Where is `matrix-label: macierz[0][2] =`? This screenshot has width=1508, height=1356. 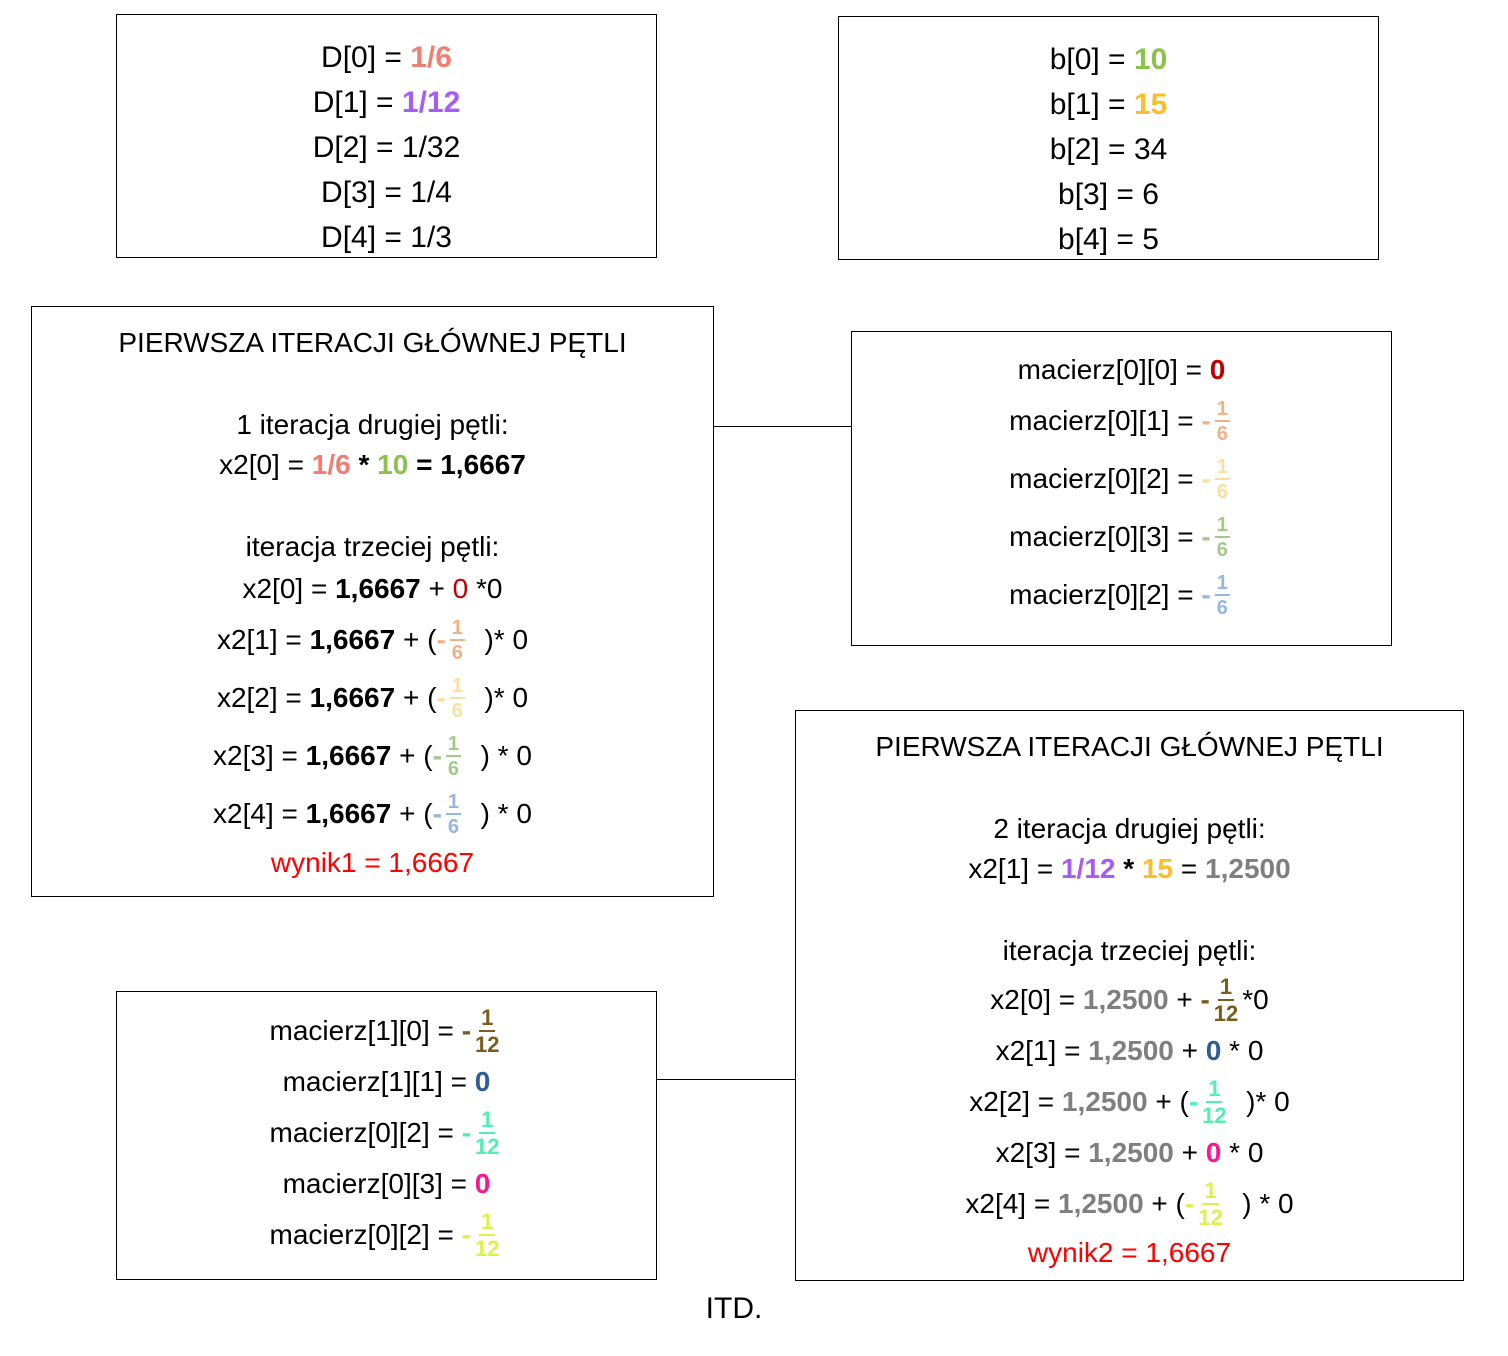
matrix-label: macierz[0][2] = is located at coordinates (1101, 594).